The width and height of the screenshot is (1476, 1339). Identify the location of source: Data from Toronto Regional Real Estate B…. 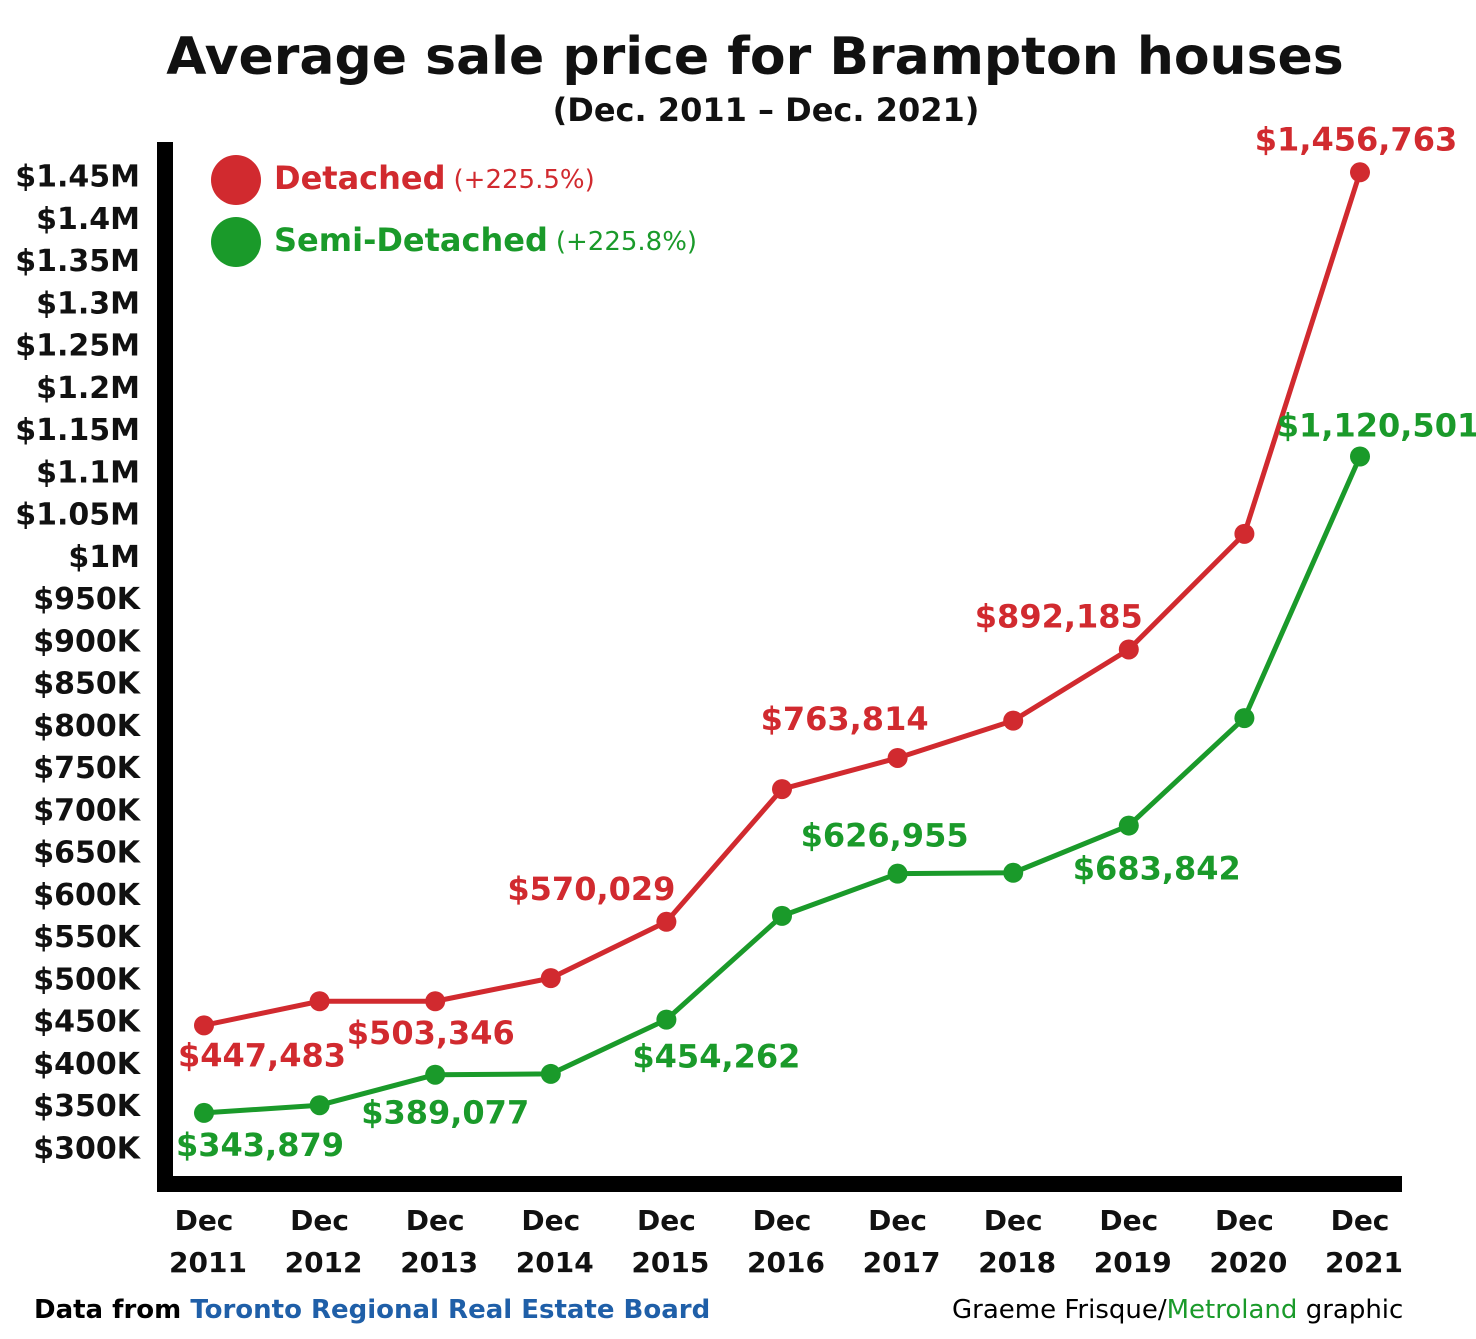
(372, 1310).